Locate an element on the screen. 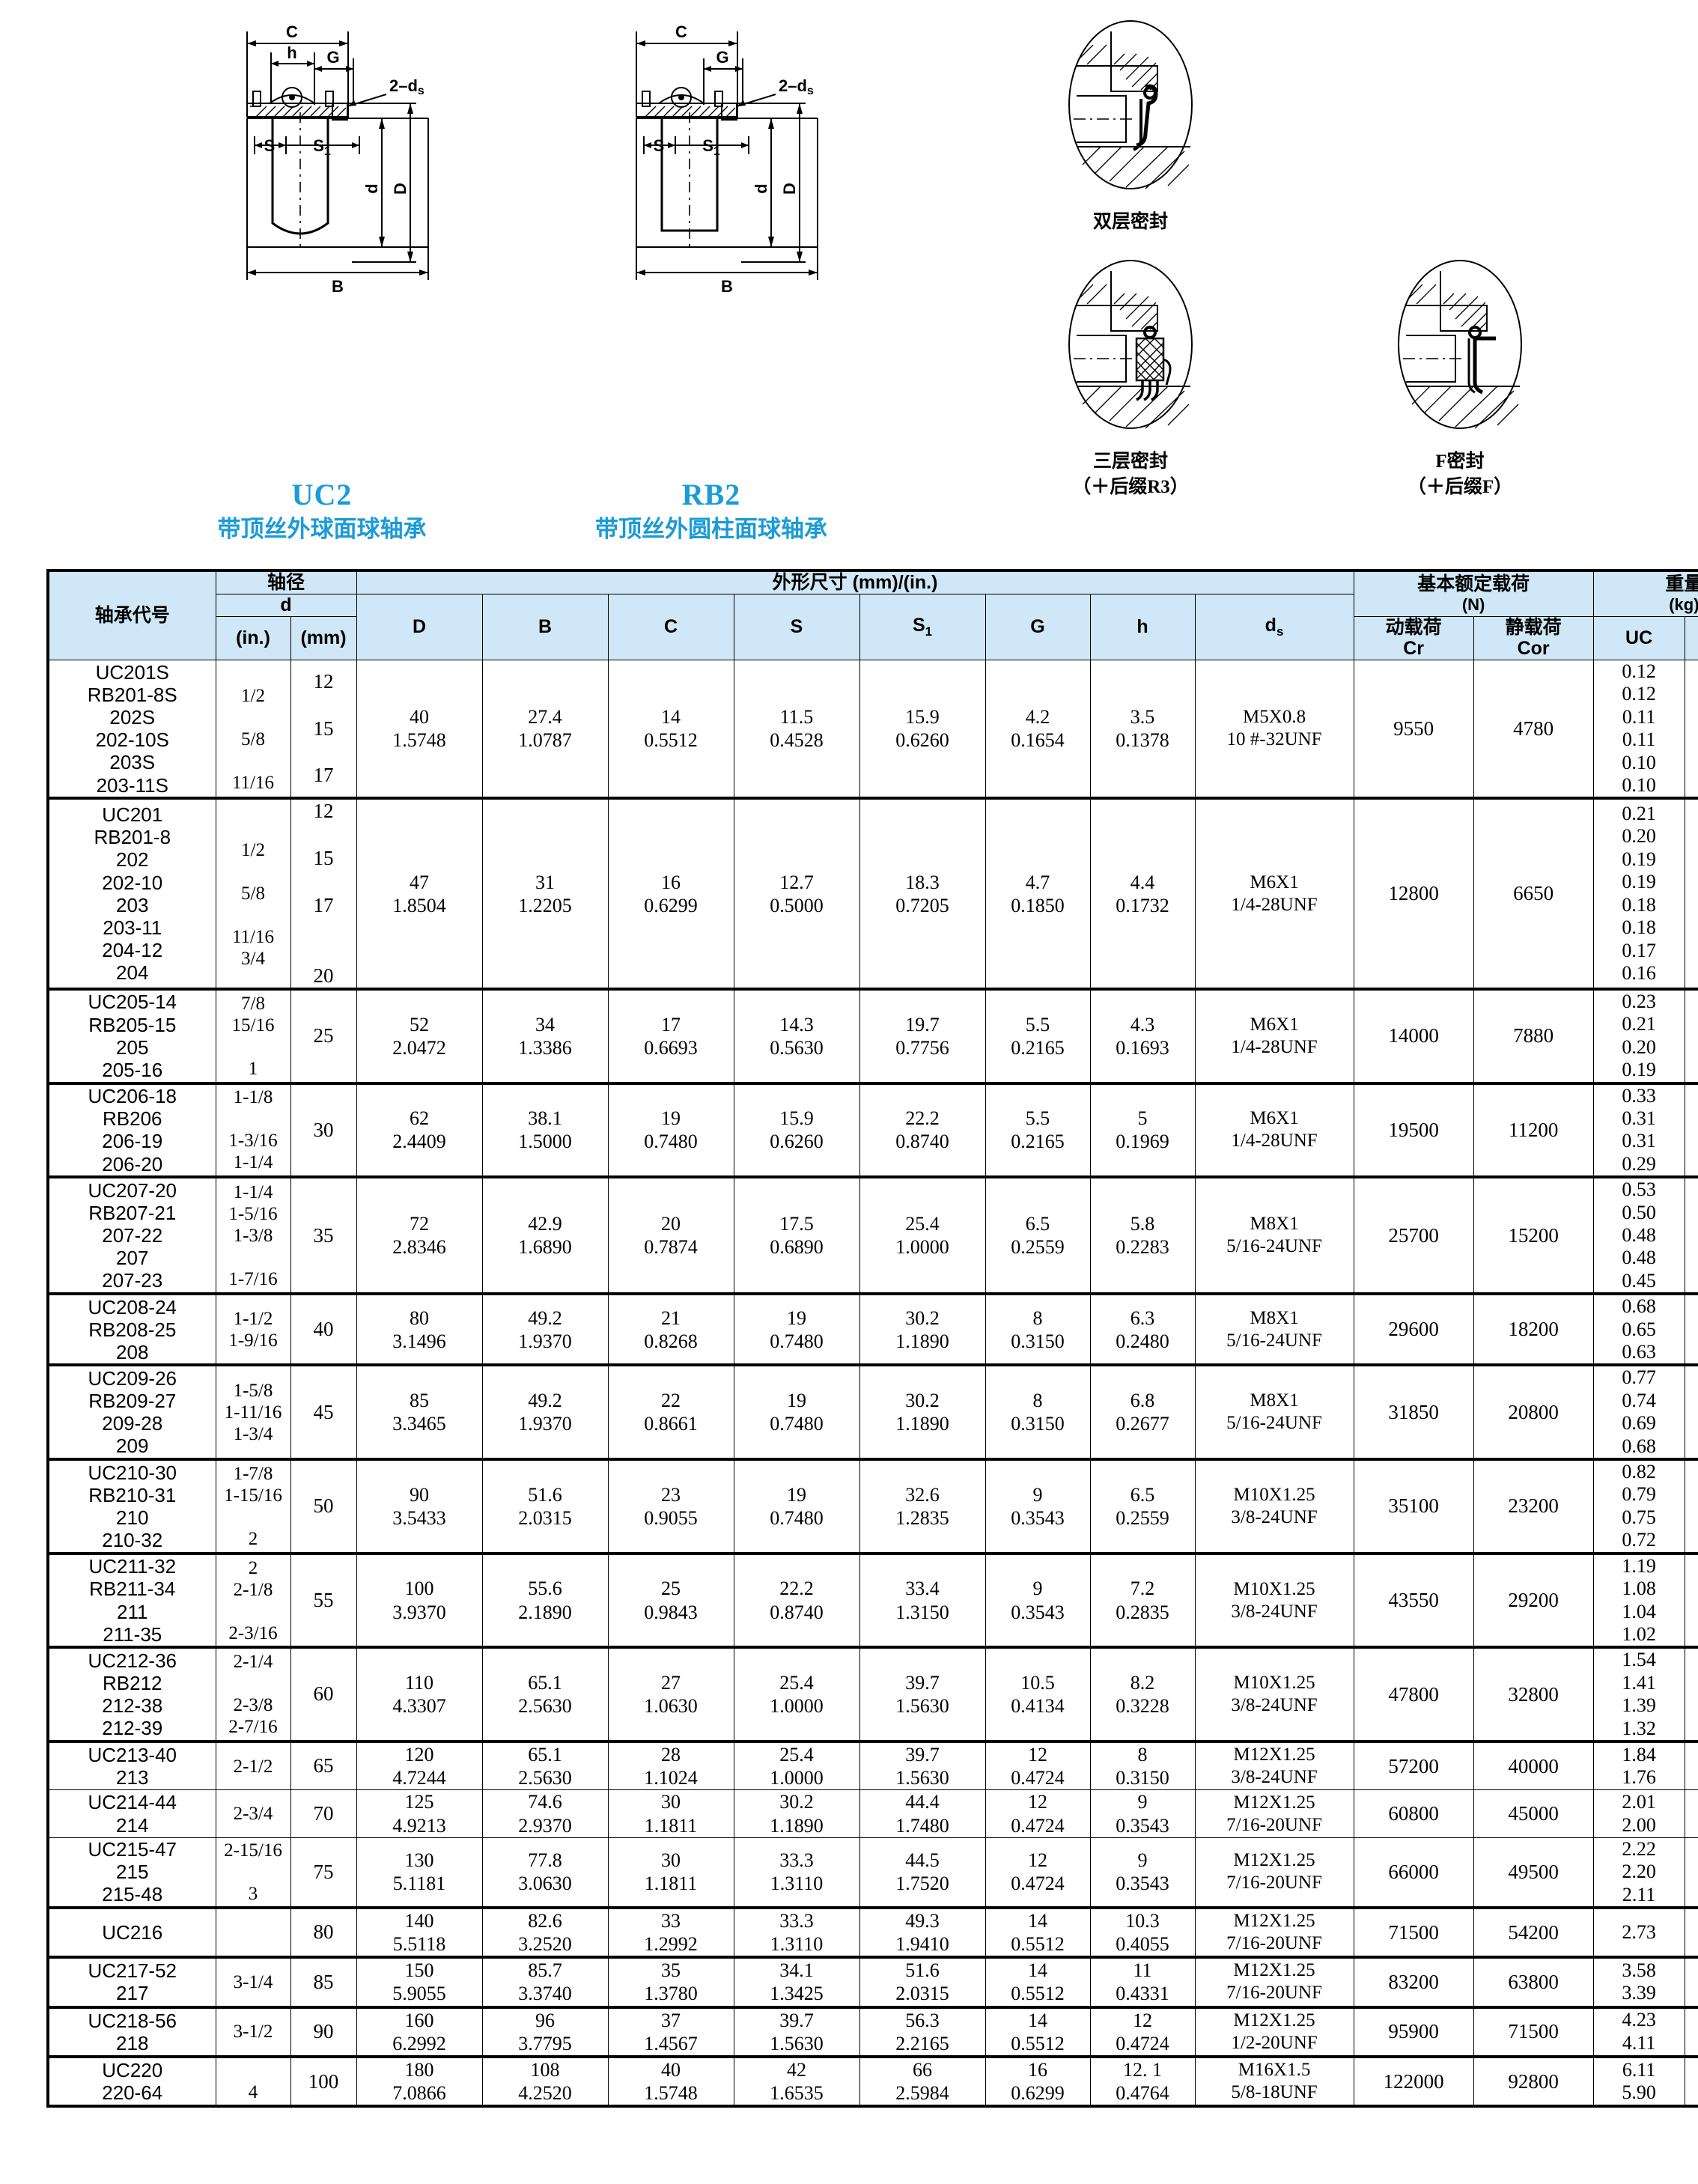  cell-dim-C: 23 0.9055 is located at coordinates (670, 1506).